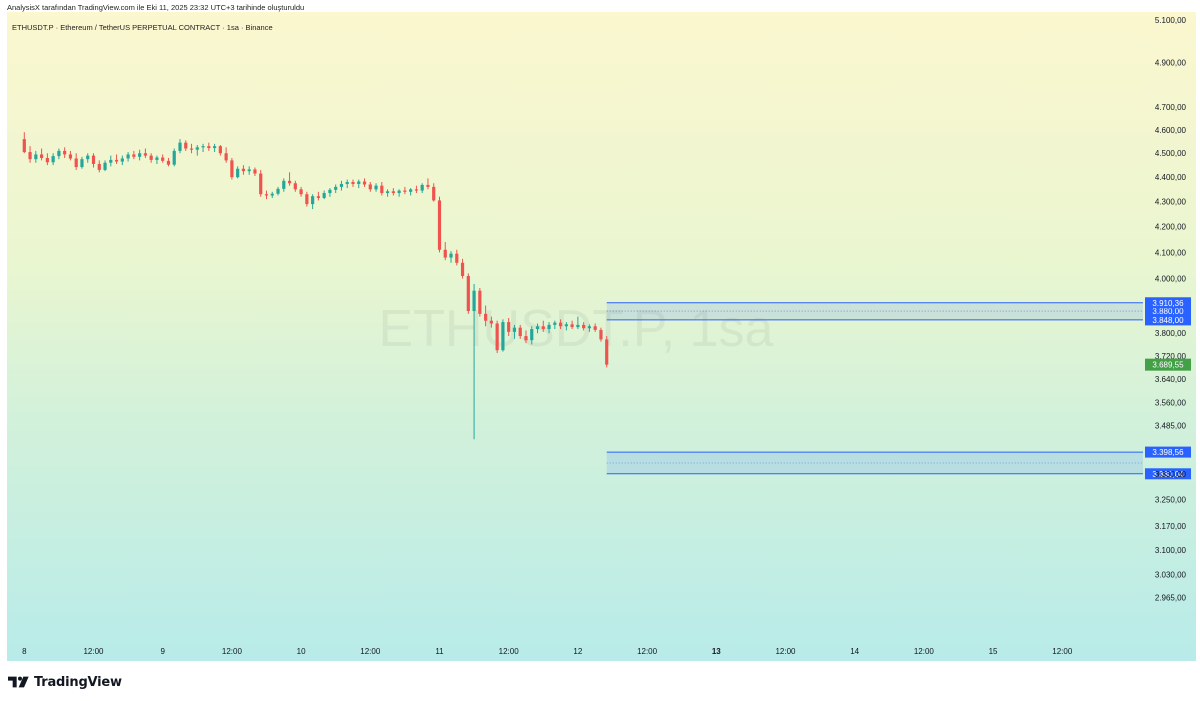  Describe the element at coordinates (1171, 379) in the screenshot. I see `price-tick-label: 3.640,00` at that location.